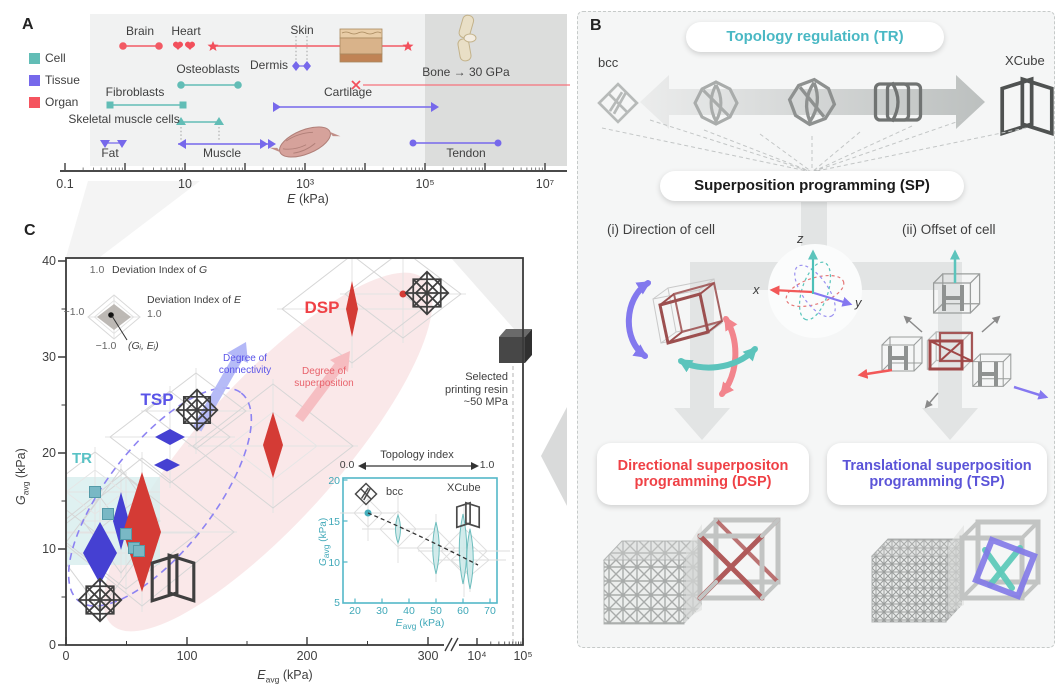  What do you see at coordinates (451, 644) in the screenshot?
I see `axis-break` at bounding box center [451, 644].